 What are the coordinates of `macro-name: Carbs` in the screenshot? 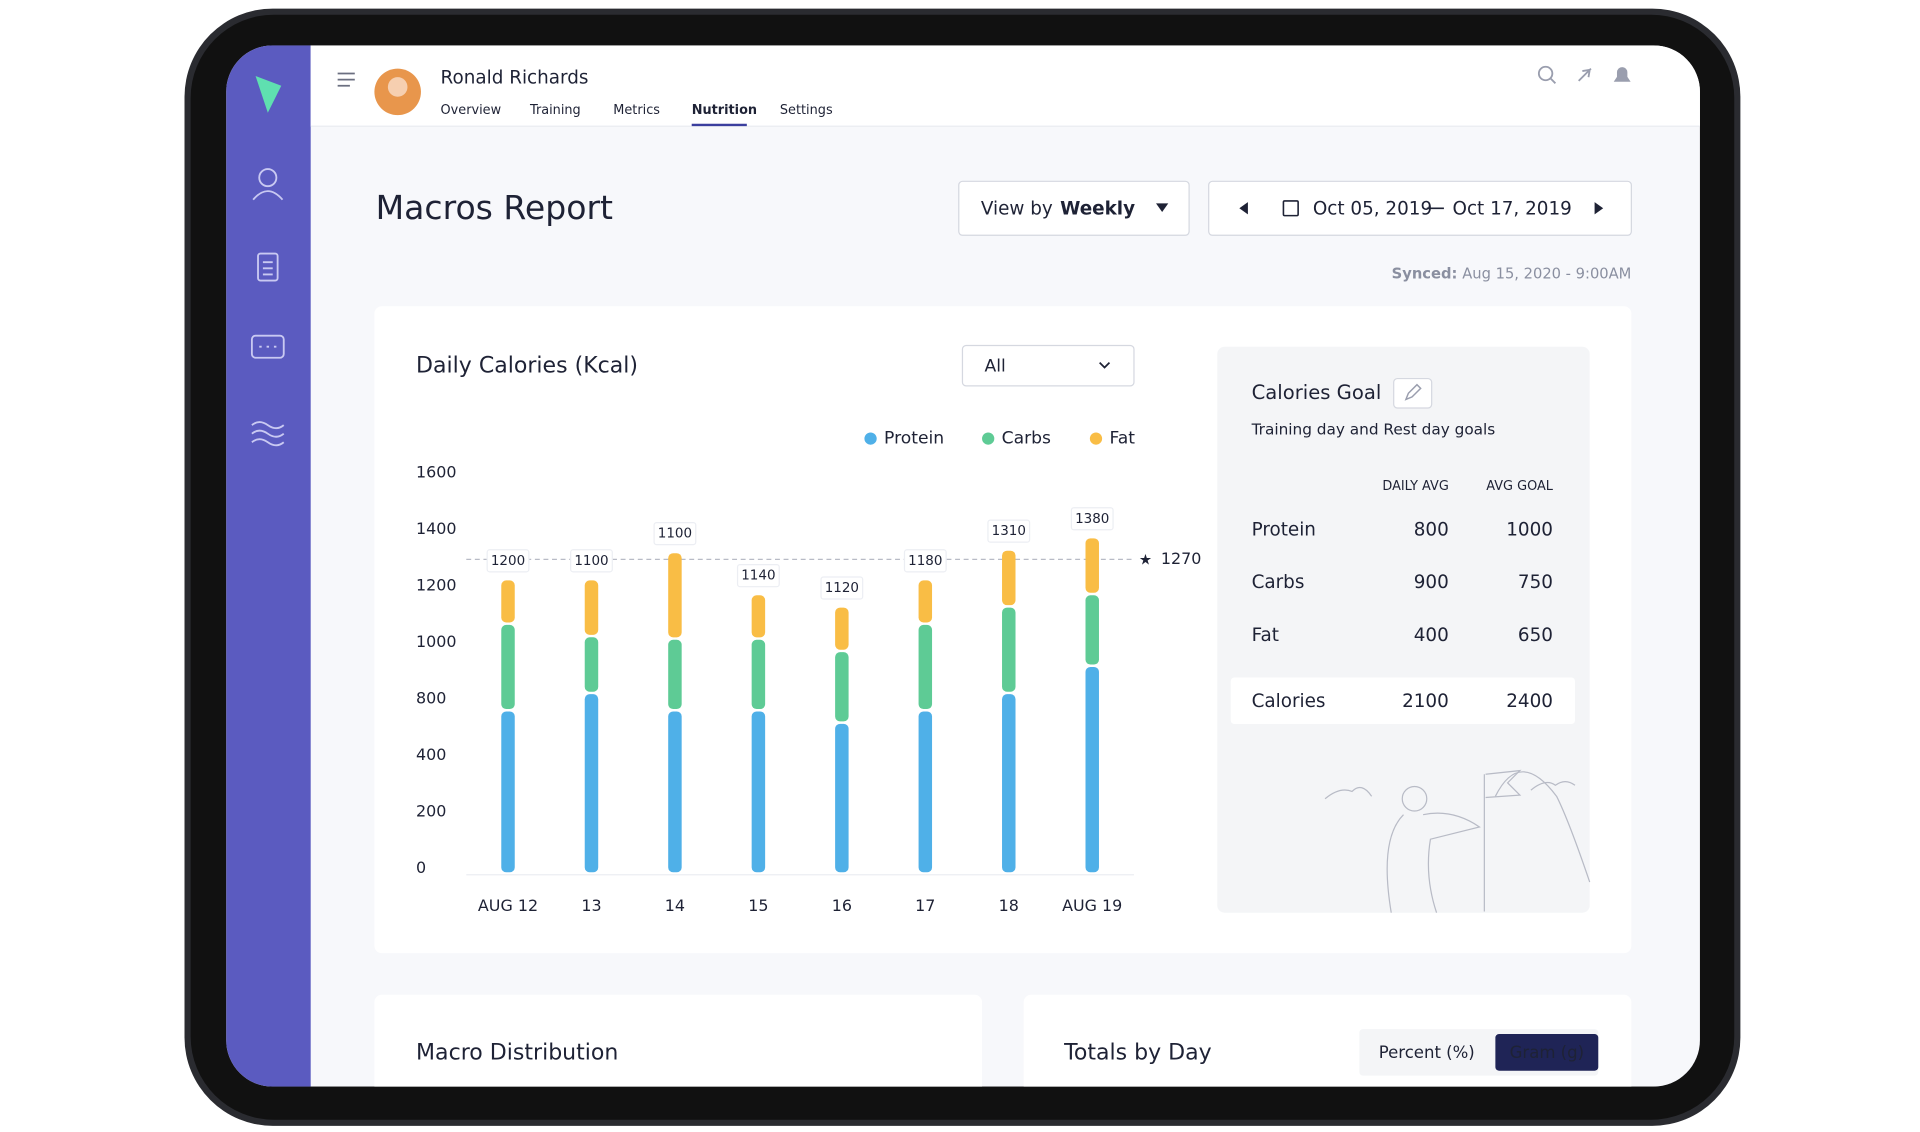 It's located at (1278, 582).